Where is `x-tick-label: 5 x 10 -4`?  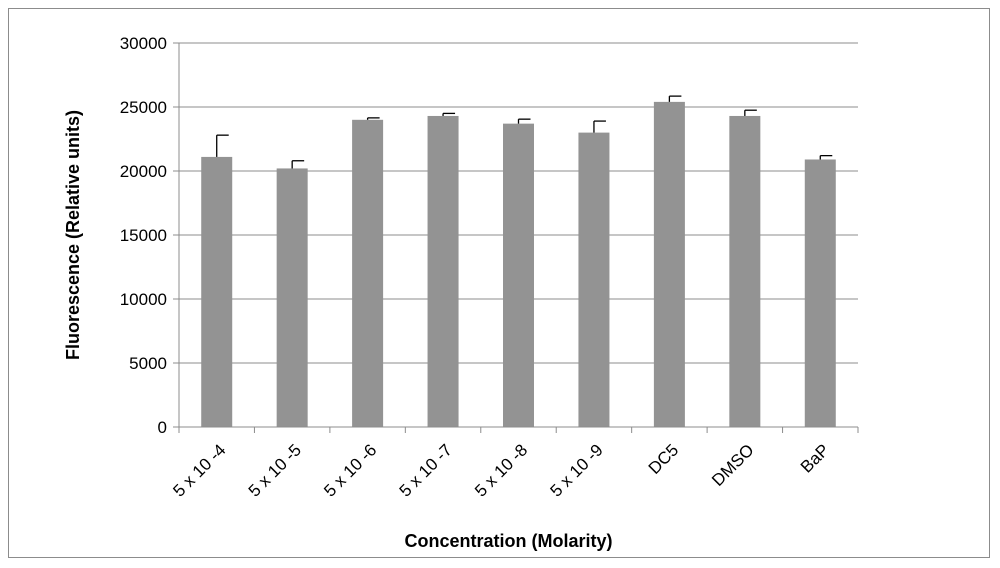 x-tick-label: 5 x 10 -4 is located at coordinates (199, 470).